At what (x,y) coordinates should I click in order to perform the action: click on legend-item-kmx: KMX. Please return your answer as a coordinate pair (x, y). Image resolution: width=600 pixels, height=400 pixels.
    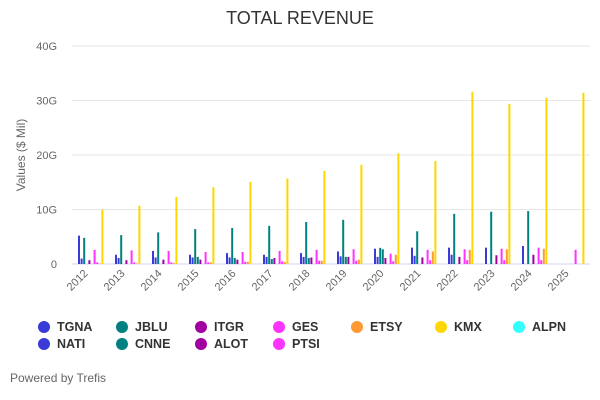
    Looking at the image, I should click on (458, 327).